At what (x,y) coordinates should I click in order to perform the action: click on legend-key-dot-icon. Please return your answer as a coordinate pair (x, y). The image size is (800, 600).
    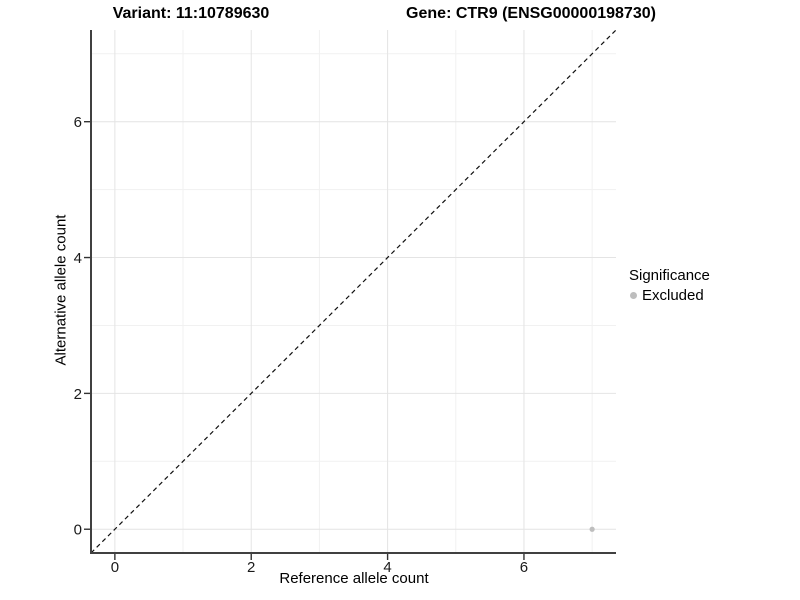
    Looking at the image, I should click on (633, 295).